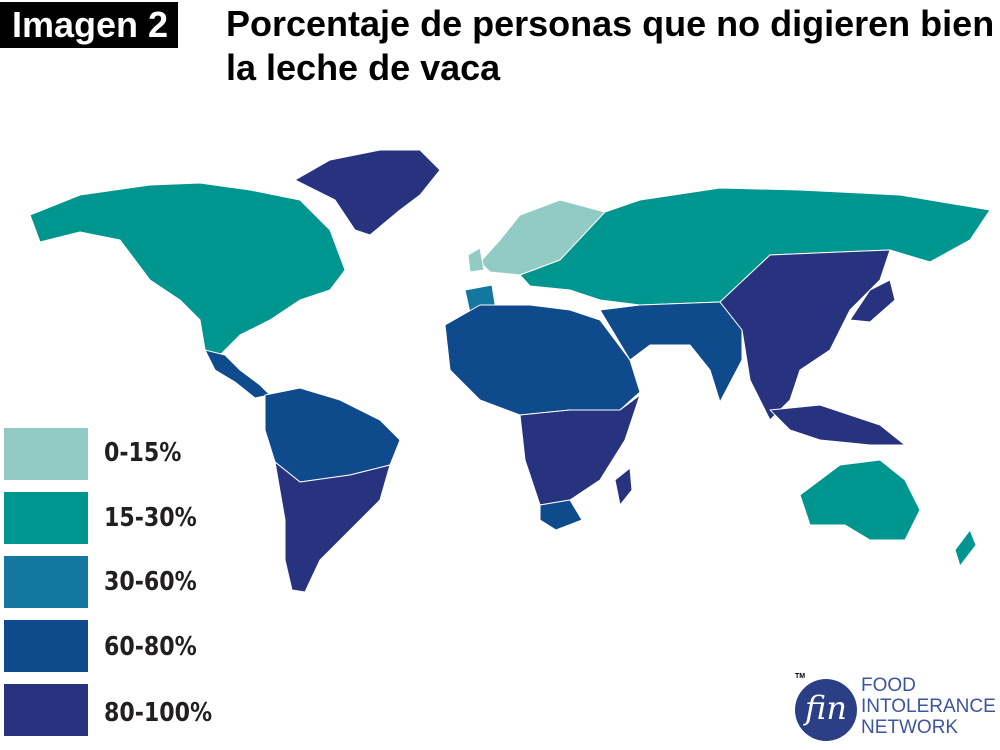 The image size is (1000, 750). What do you see at coordinates (476, 260) in the screenshot?
I see `region-british-isles` at bounding box center [476, 260].